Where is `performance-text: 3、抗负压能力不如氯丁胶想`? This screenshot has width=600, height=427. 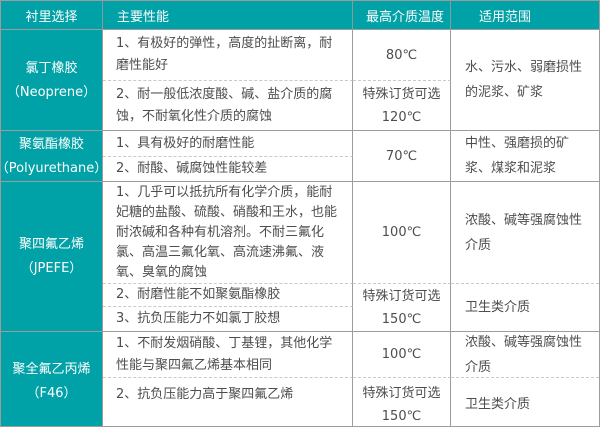 performance-text: 3、抗负压能力不如氯丁胶想 is located at coordinates (198, 318).